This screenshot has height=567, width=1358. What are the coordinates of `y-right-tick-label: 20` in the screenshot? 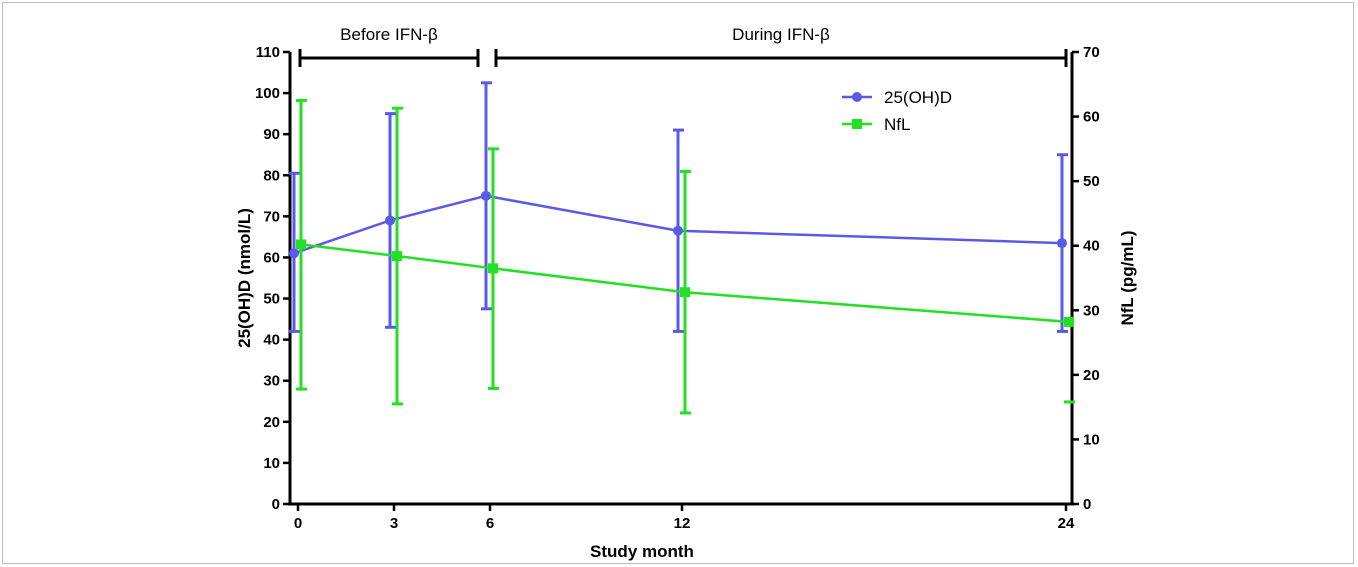 It's located at (1091, 375).